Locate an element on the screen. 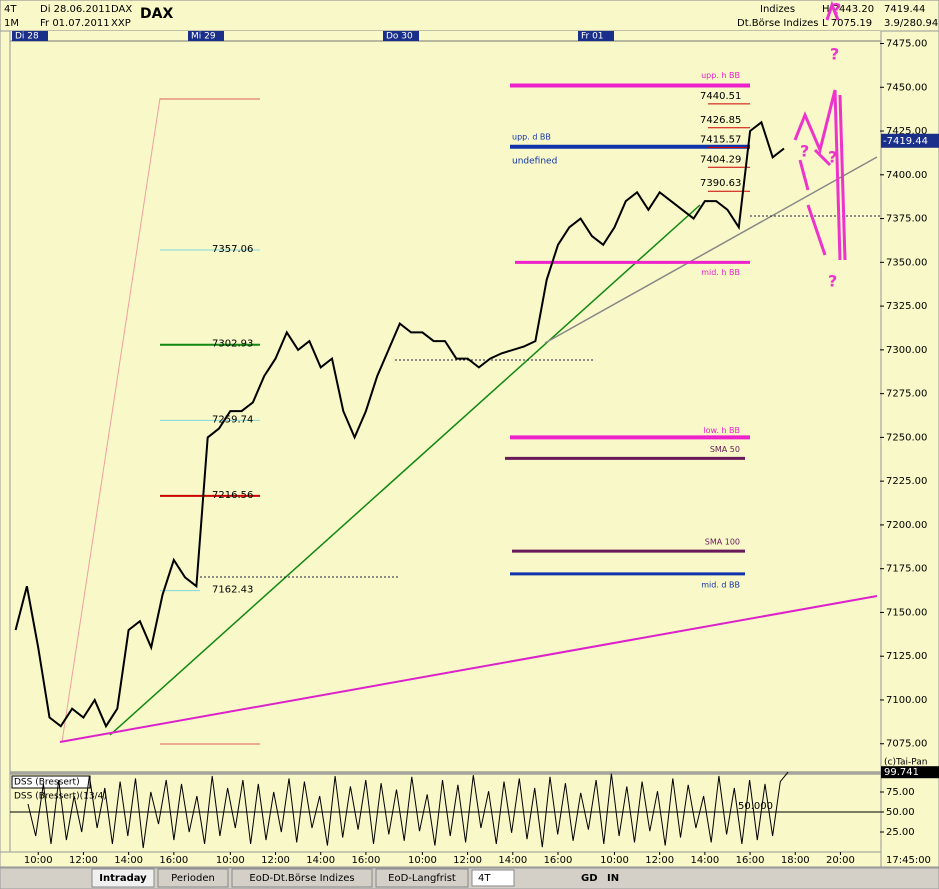 The width and height of the screenshot is (939, 889). y-tick-label: 7325.00 is located at coordinates (906, 306).